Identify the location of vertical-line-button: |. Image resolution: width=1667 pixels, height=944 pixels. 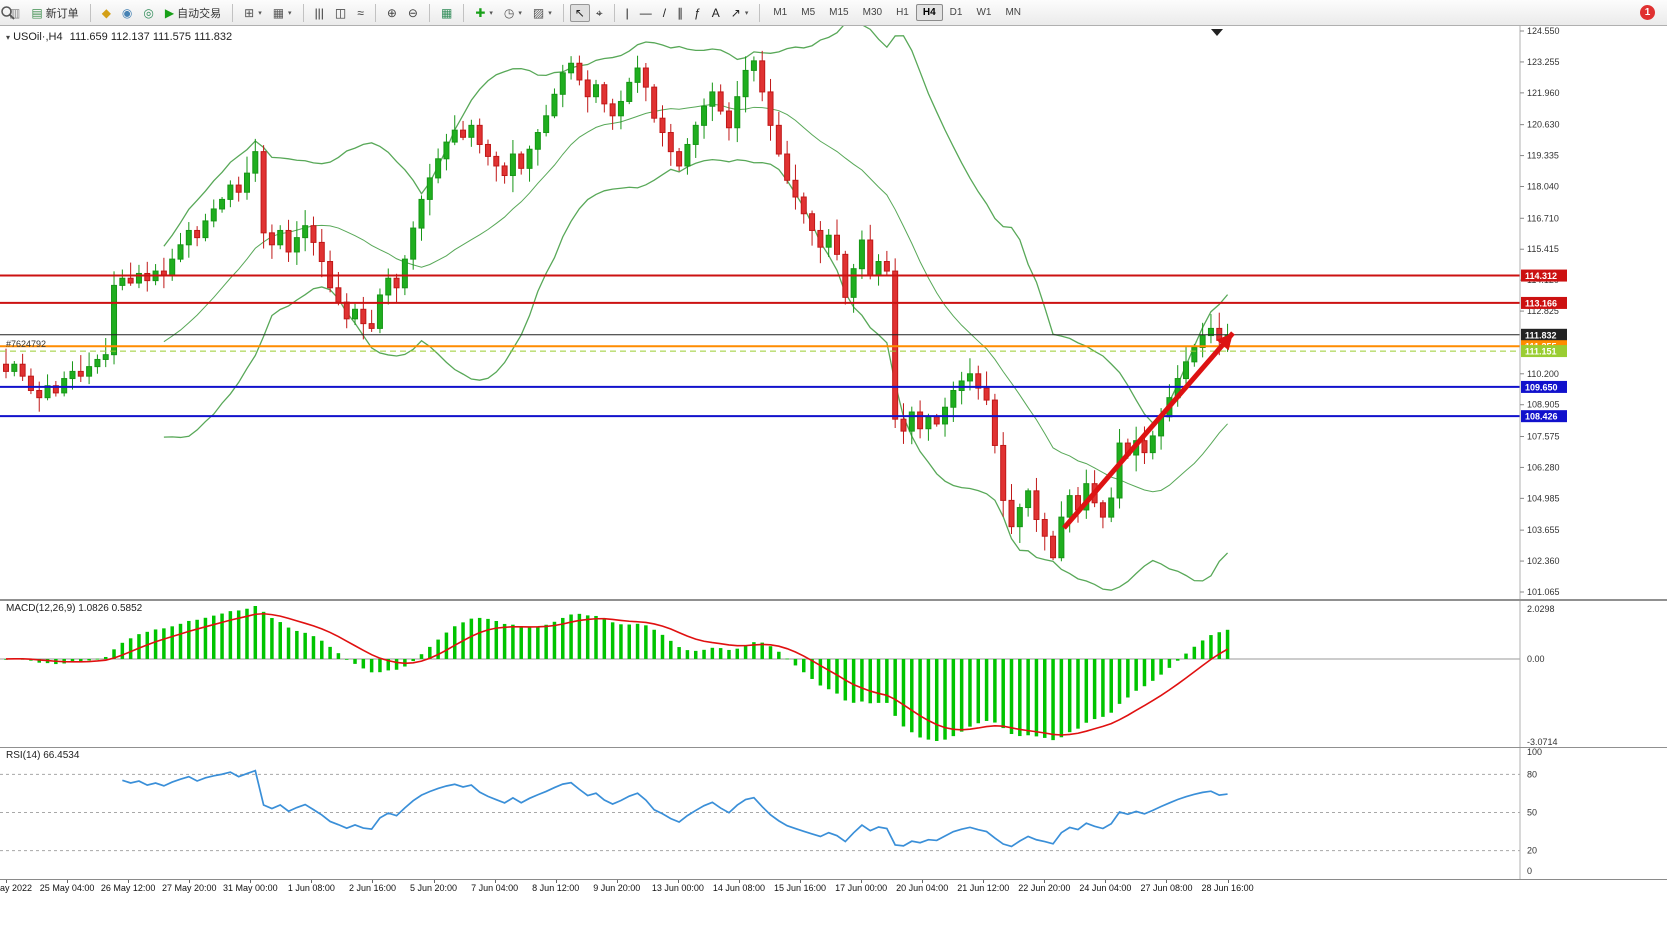
(627, 13).